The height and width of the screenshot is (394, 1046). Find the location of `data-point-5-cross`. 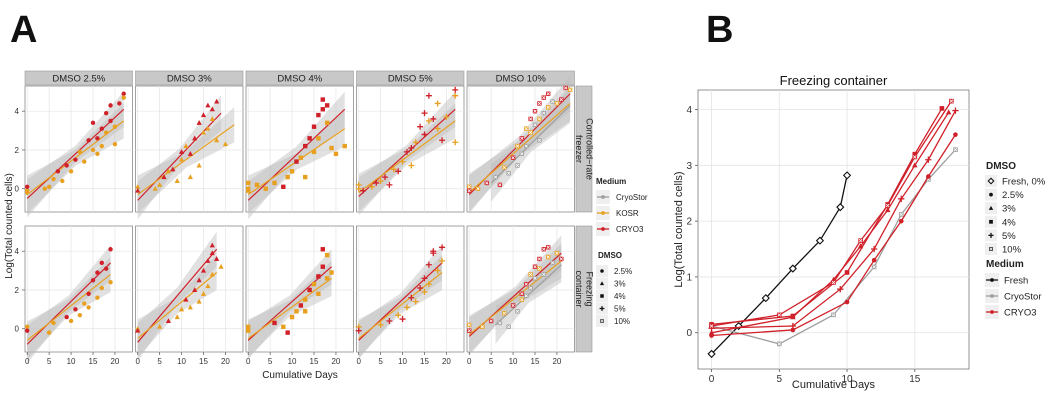

data-point-5-cross is located at coordinates (504, 313).